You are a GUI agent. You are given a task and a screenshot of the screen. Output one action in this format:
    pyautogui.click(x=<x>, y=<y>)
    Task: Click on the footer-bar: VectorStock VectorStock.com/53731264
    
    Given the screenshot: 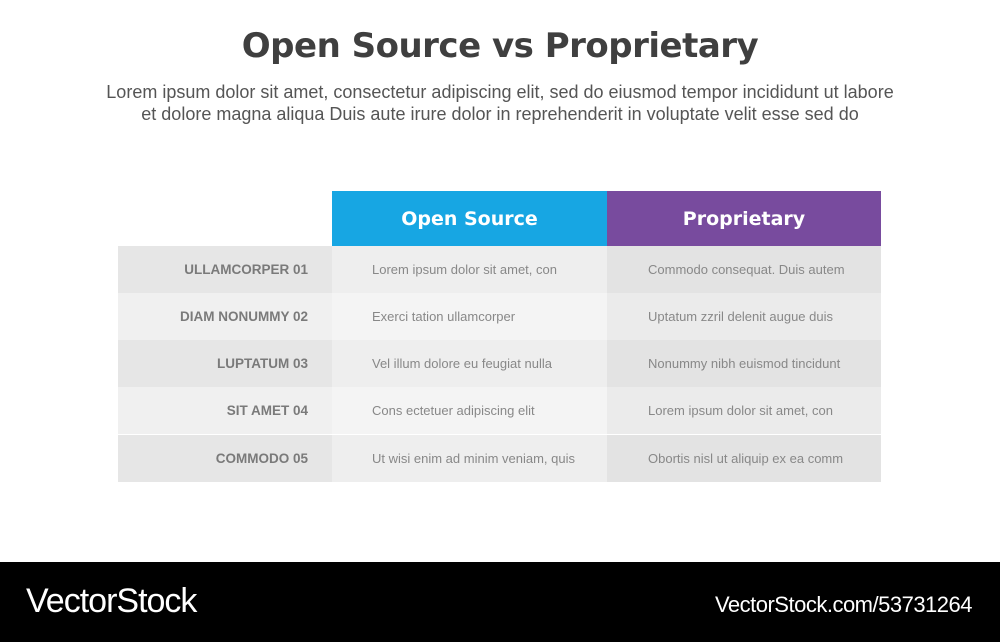 What is the action you would take?
    pyautogui.click(x=500, y=602)
    